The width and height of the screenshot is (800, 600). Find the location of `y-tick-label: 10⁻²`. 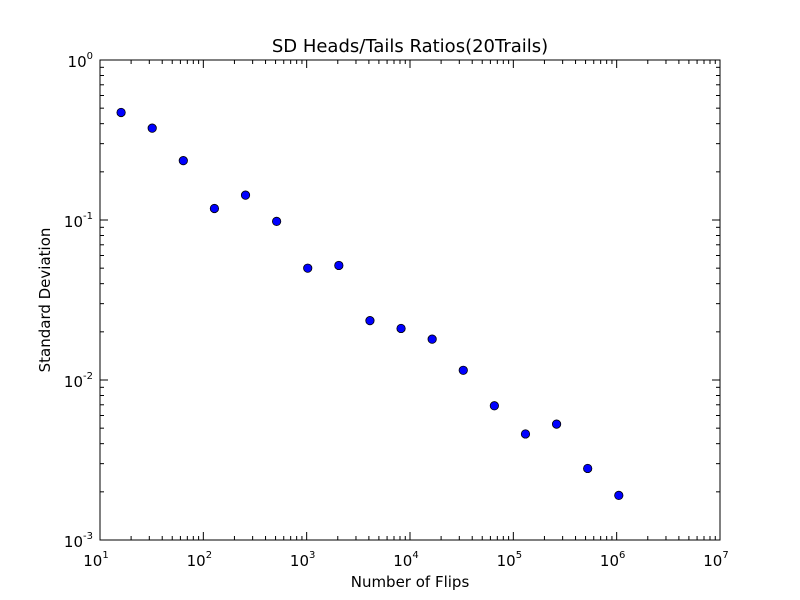

y-tick-label: 10⁻² is located at coordinates (78, 381).